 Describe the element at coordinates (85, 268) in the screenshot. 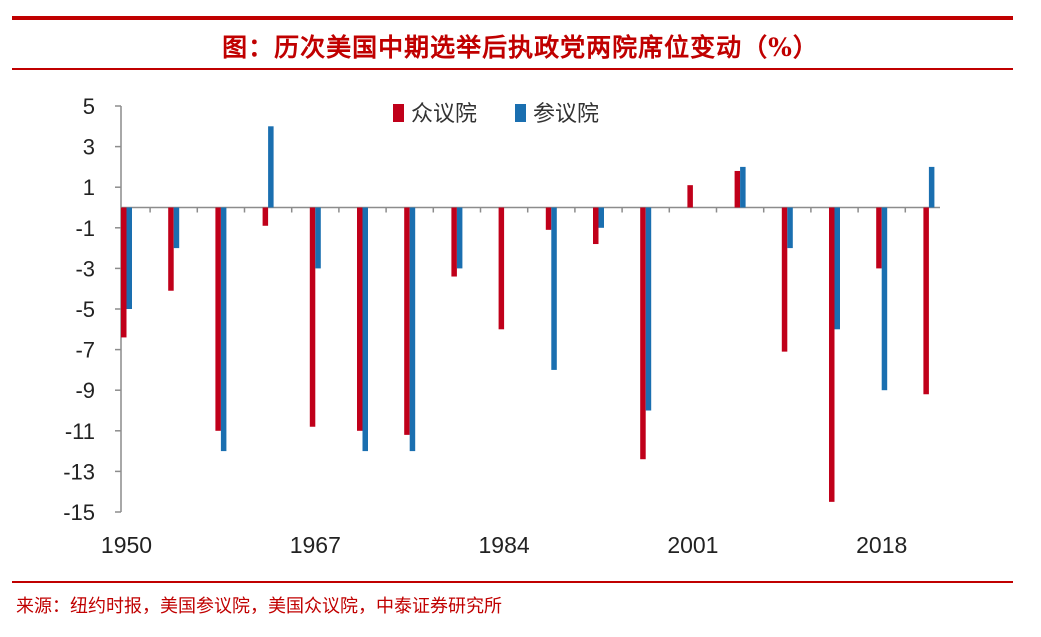

I see `y-tick-label: -3` at that location.